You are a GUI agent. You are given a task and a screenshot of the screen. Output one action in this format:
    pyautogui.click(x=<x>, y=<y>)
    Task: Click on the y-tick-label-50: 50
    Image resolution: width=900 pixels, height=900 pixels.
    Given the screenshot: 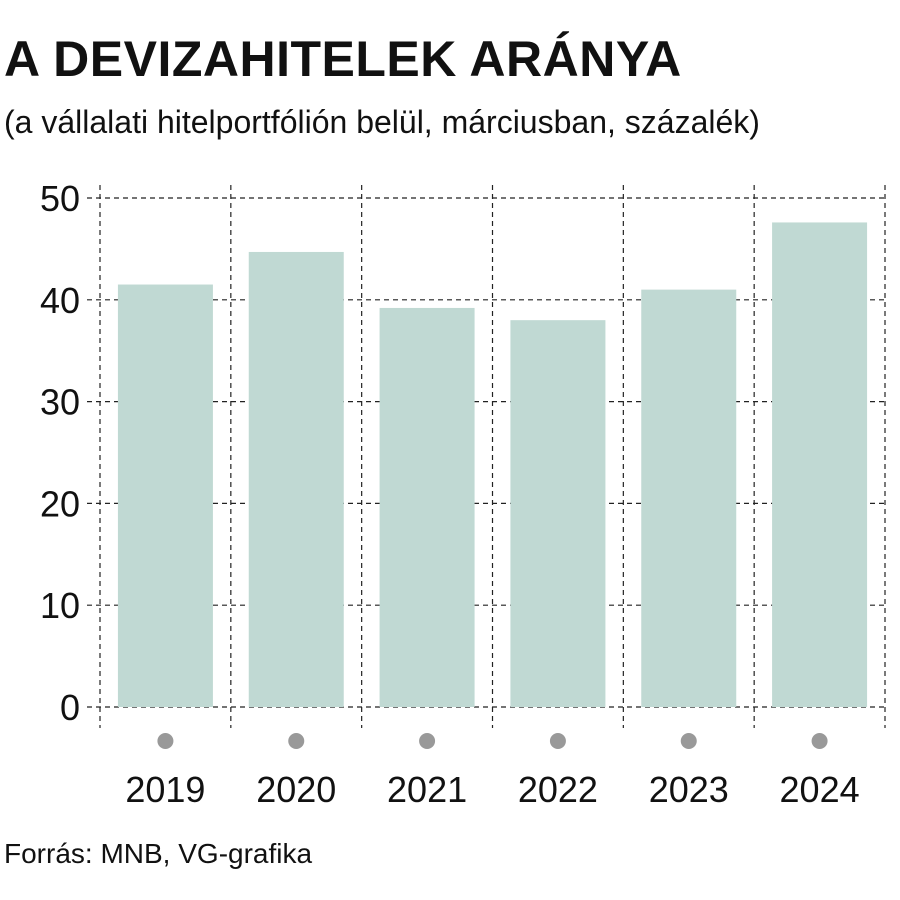 What is the action you would take?
    pyautogui.click(x=60, y=198)
    